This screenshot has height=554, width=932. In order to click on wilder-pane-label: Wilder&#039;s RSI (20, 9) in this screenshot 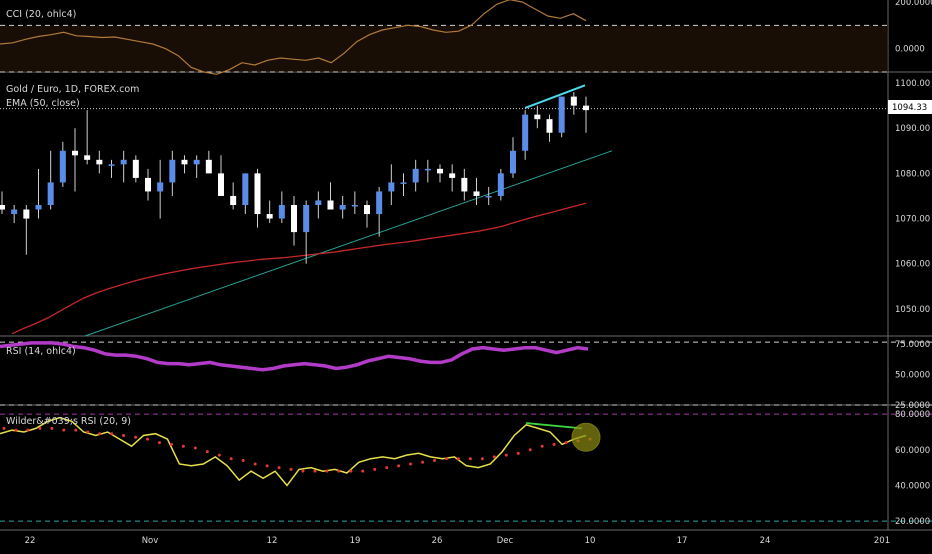, I will do `click(68, 421)`.